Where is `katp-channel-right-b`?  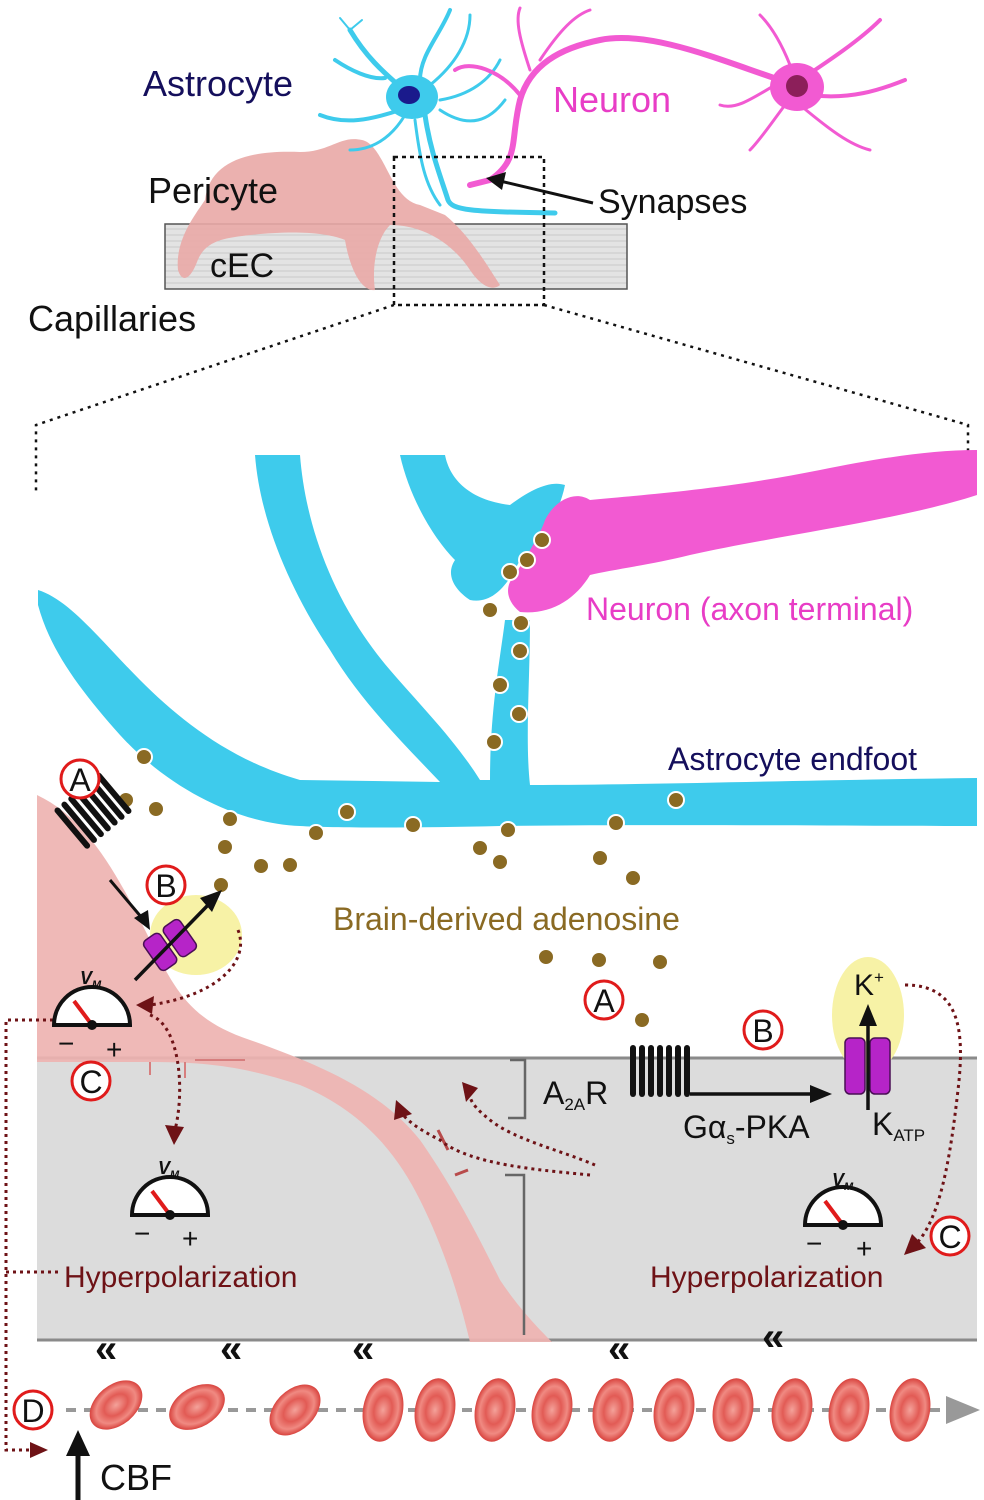 katp-channel-right-b is located at coordinates (880, 1066).